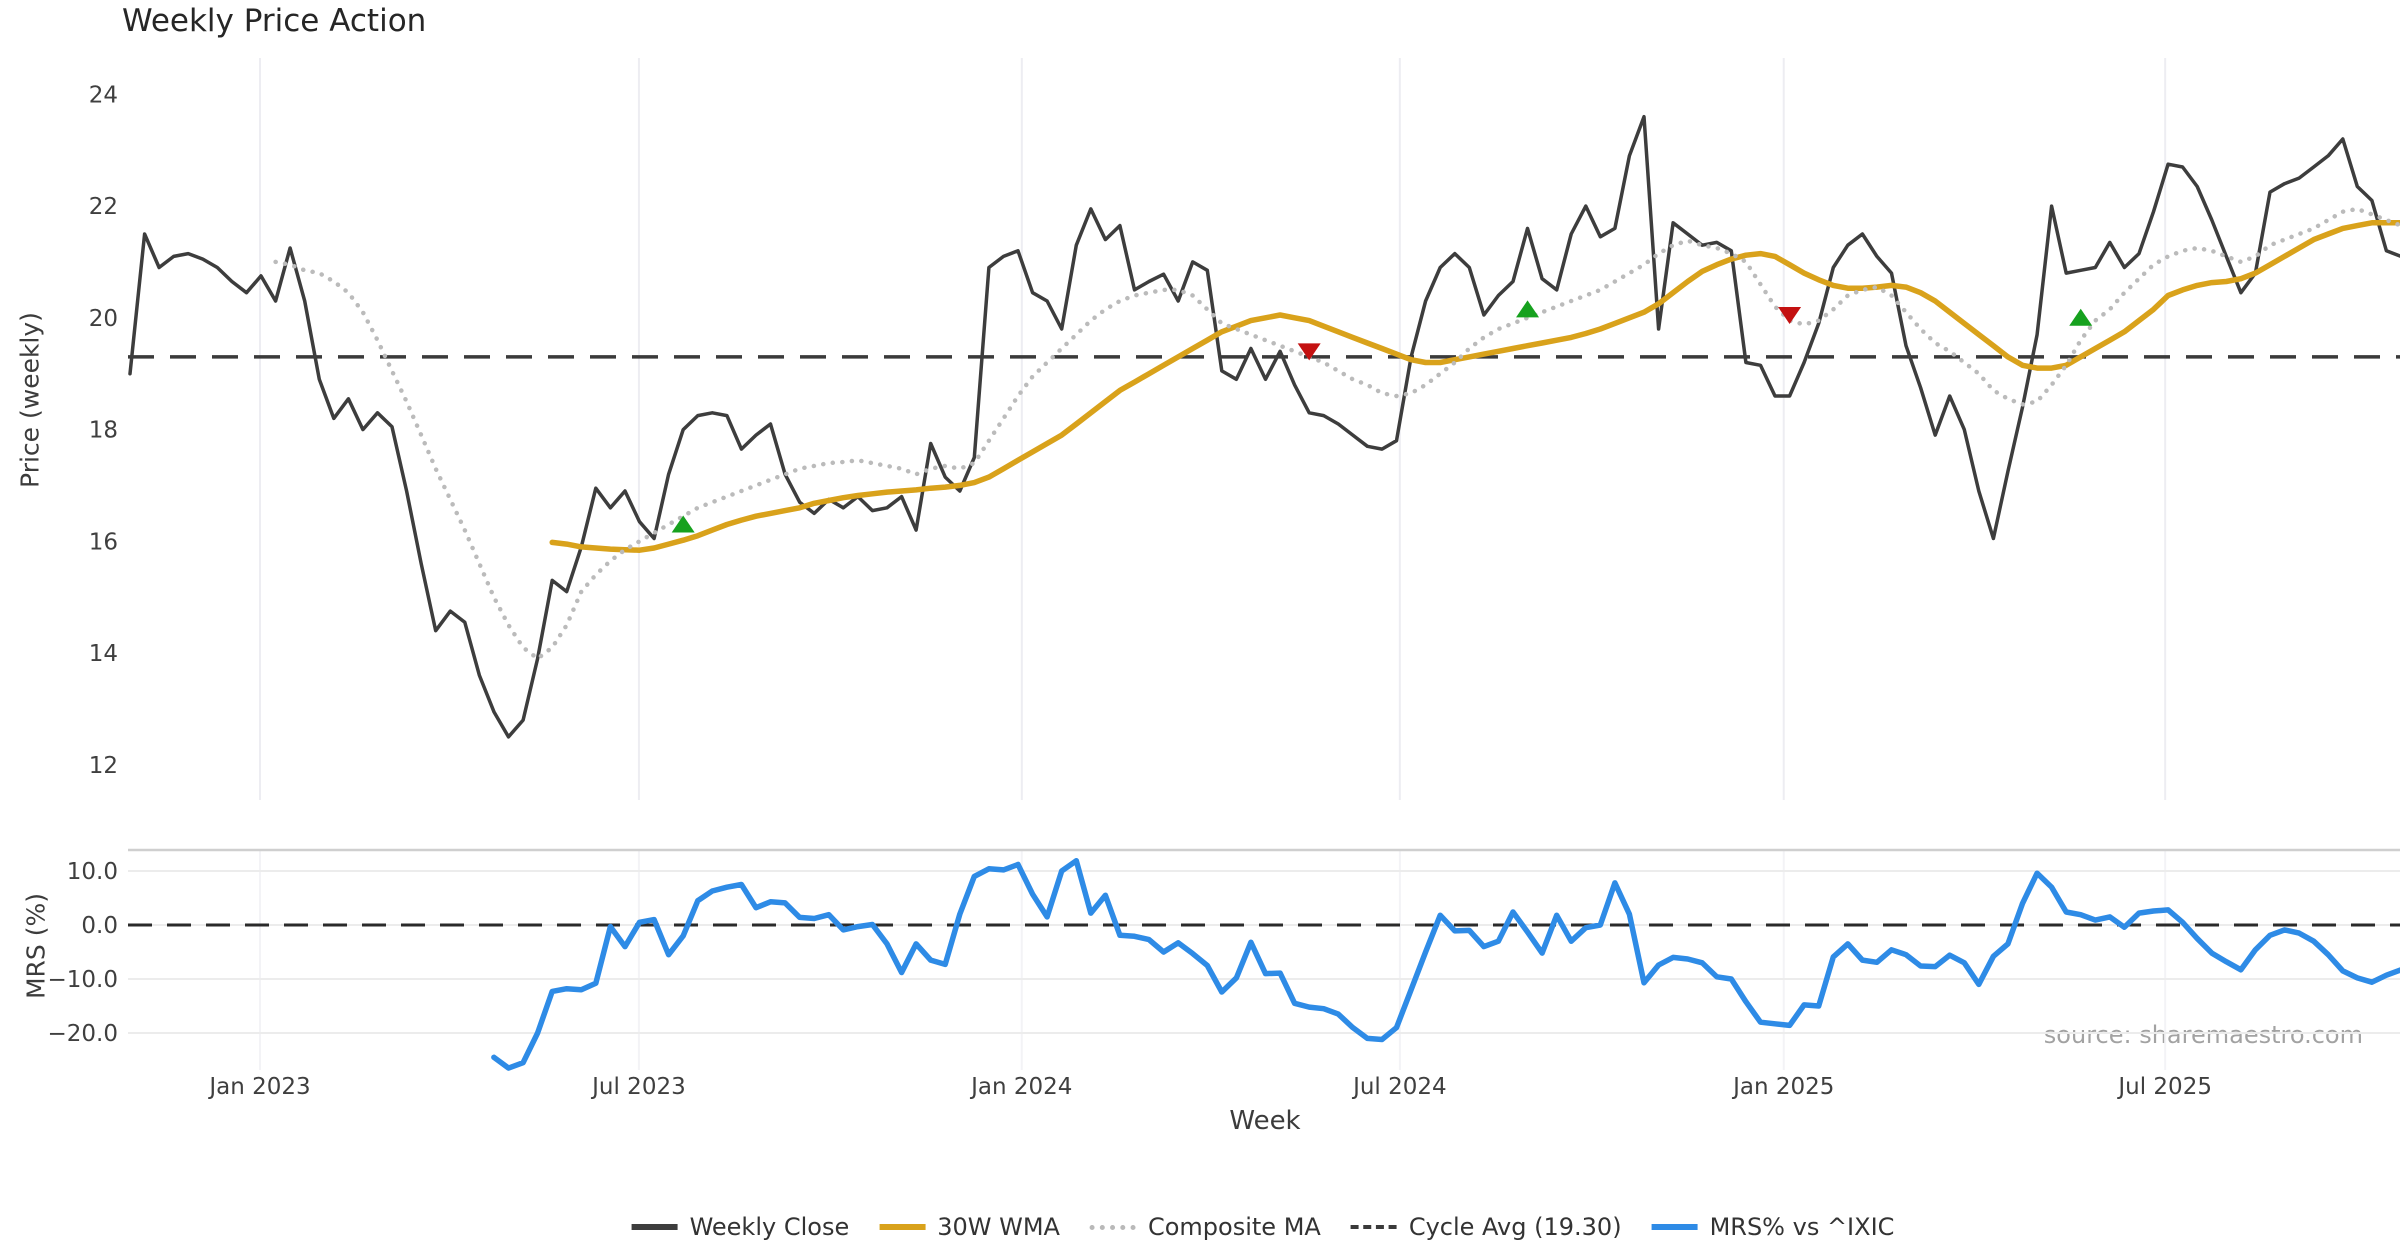 Image resolution: width=2400 pixels, height=1260 pixels. I want to click on x-tick-label: Jan 2024, so click(1020, 1087).